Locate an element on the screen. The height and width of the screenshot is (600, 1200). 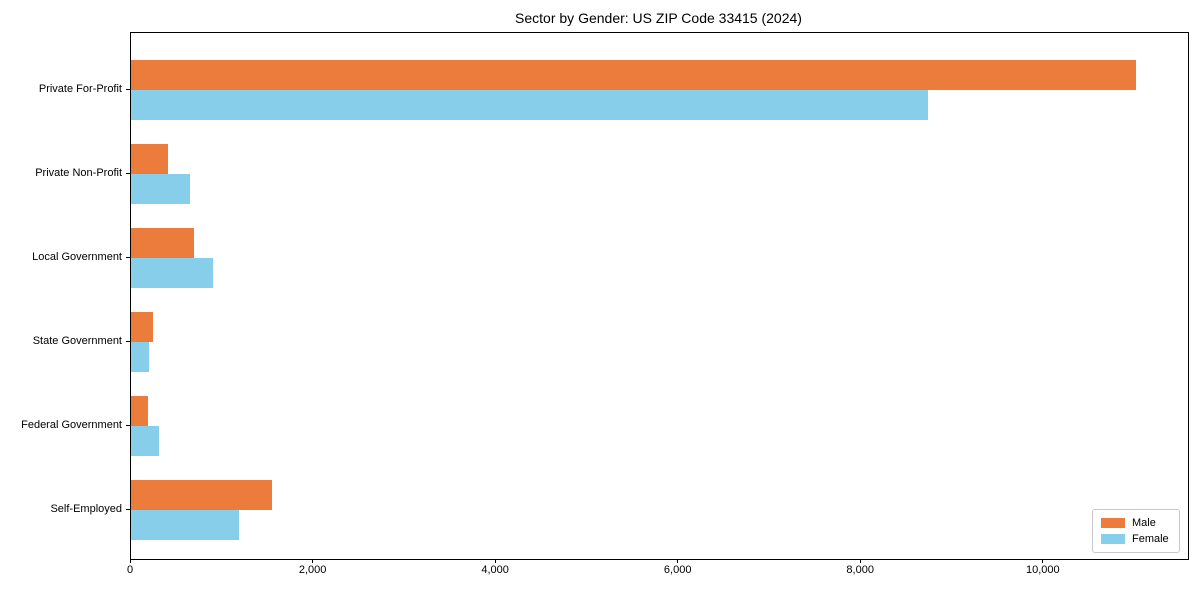
x-tick-label-4000: 4,000 is located at coordinates (495, 570).